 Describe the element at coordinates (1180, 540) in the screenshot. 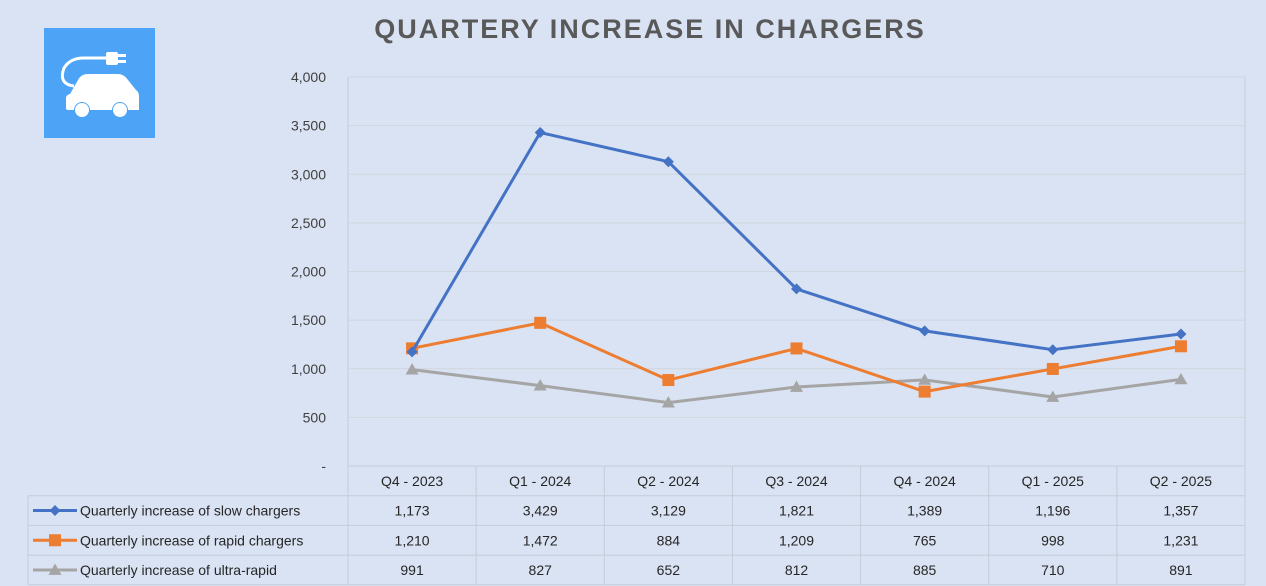

I see `data-label: 1,231` at that location.